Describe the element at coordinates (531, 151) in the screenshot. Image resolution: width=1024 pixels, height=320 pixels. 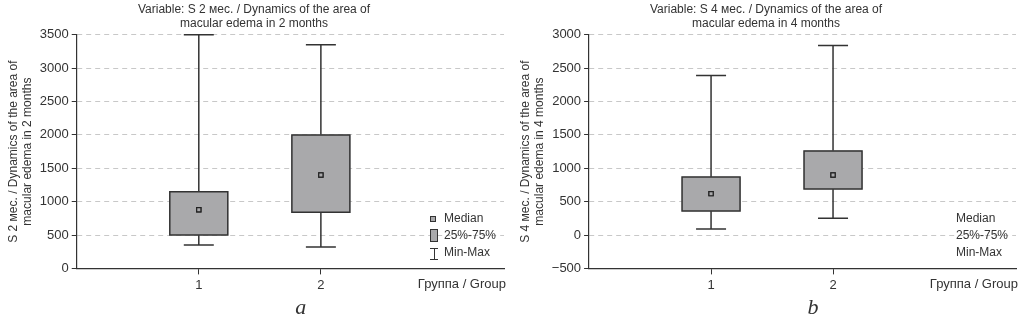
I see `y-axis-title: S 4 мес. / Dynamics of the area of macular edema in 4 months` at that location.